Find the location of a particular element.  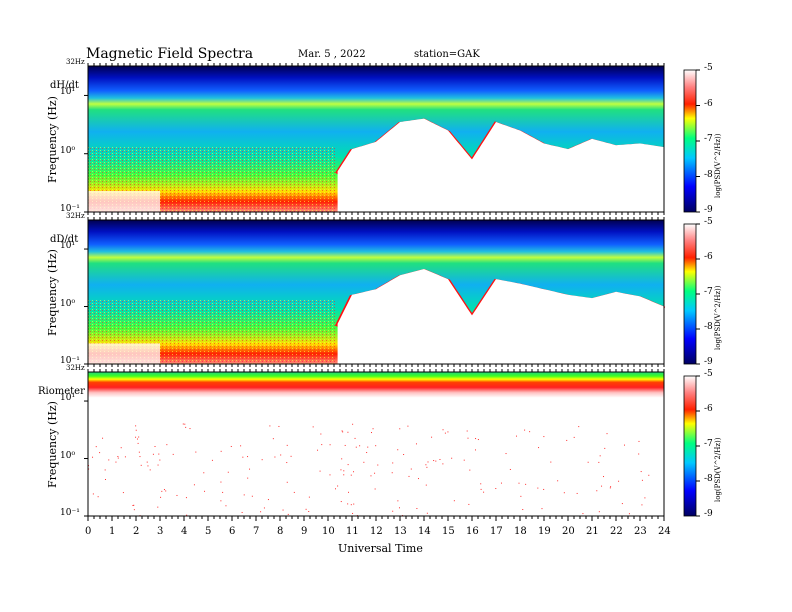

y-axis-label: Frequency (Hz) is located at coordinates (52, 444).